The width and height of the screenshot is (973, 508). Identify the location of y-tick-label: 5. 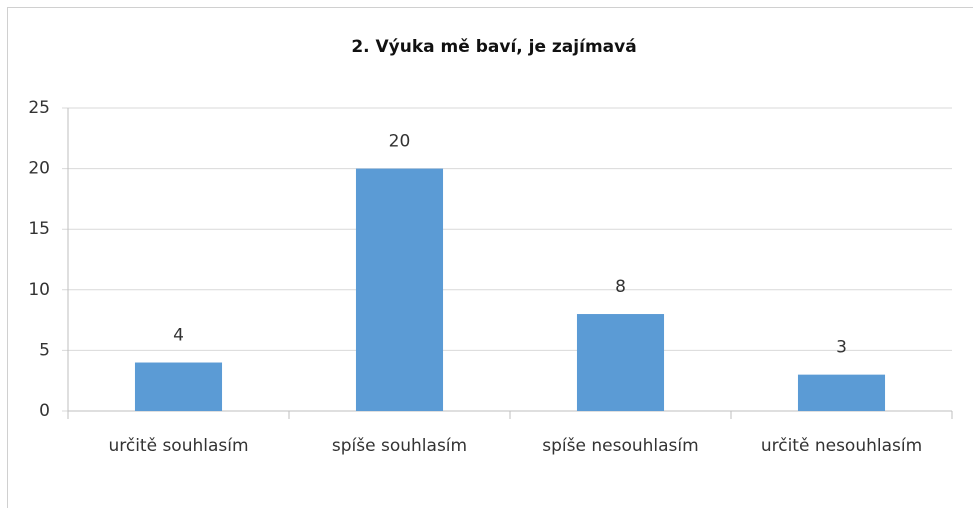
(44, 350).